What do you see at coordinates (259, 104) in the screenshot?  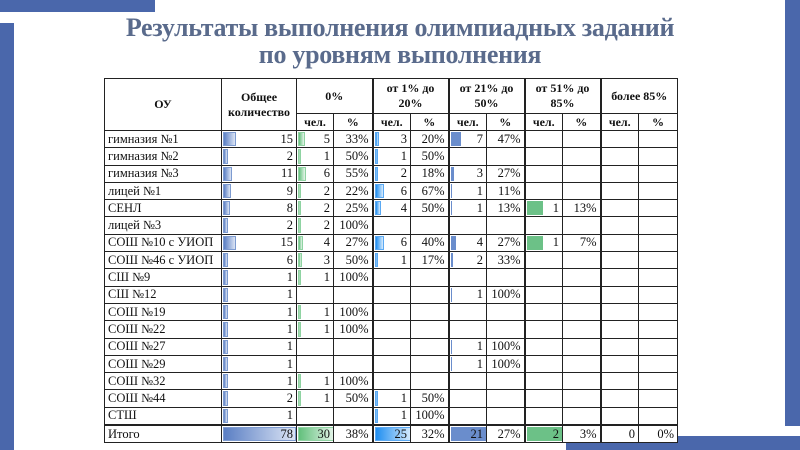 I see `header-total: Общее количество` at bounding box center [259, 104].